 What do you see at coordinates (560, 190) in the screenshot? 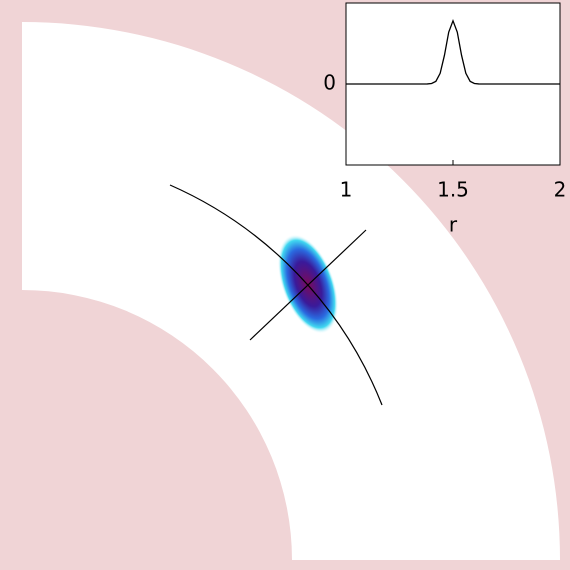
I see `x-tick-label: 2` at bounding box center [560, 190].